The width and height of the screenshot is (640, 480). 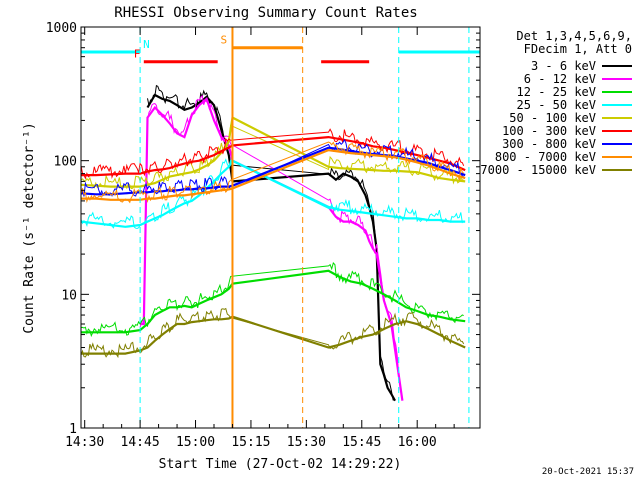 What do you see at coordinates (549, 144) in the screenshot?
I see `legend-label: 300 - 800 keV` at bounding box center [549, 144].